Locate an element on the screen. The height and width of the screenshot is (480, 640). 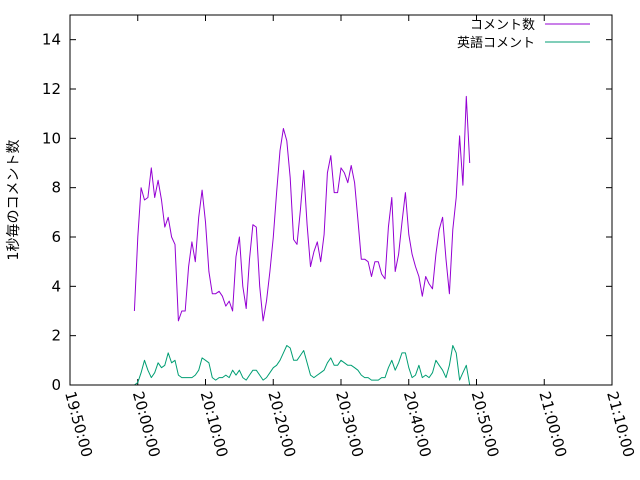
y-tick-label: 2 is located at coordinates (56, 336).